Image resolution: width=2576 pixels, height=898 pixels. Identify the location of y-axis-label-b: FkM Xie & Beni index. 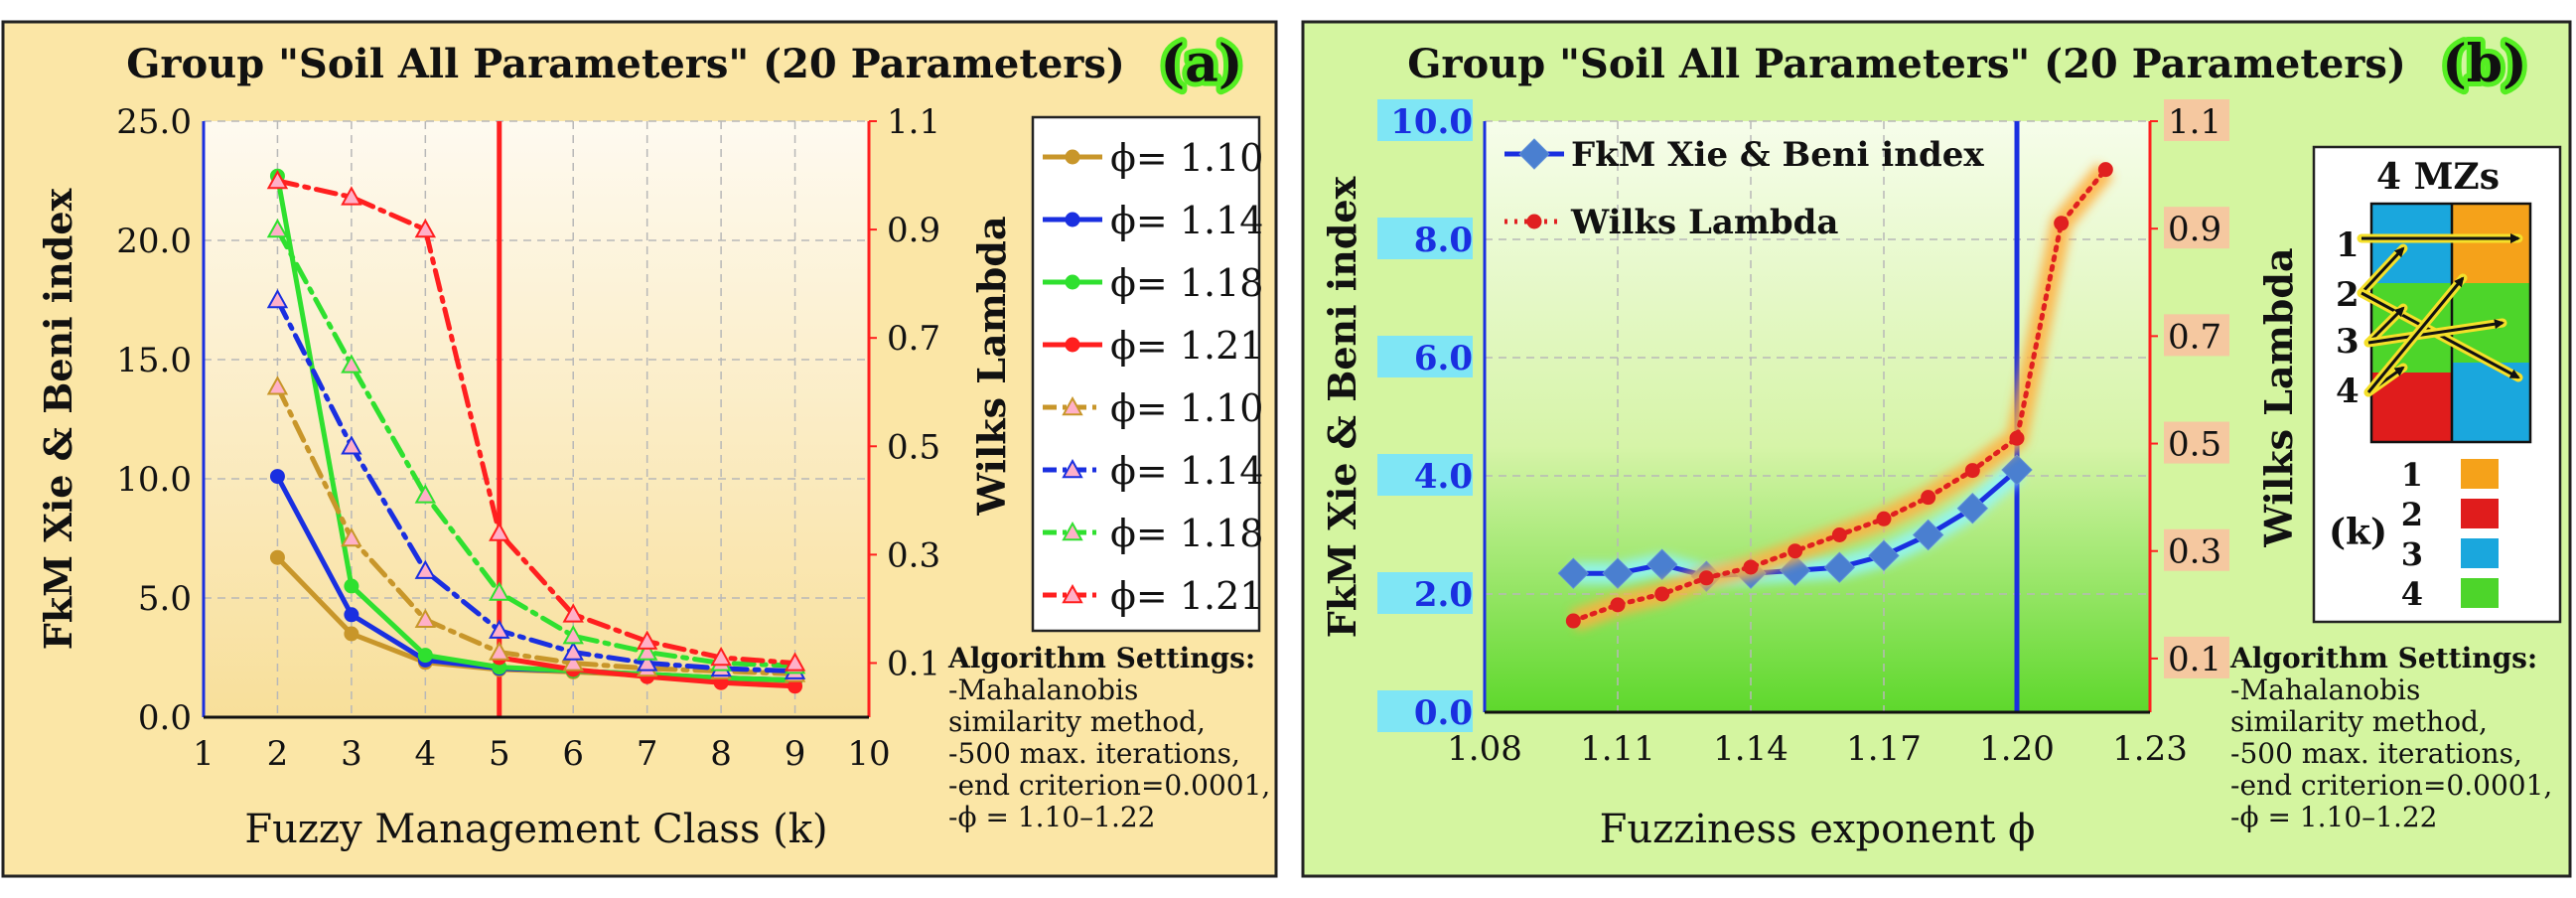
(1342, 407).